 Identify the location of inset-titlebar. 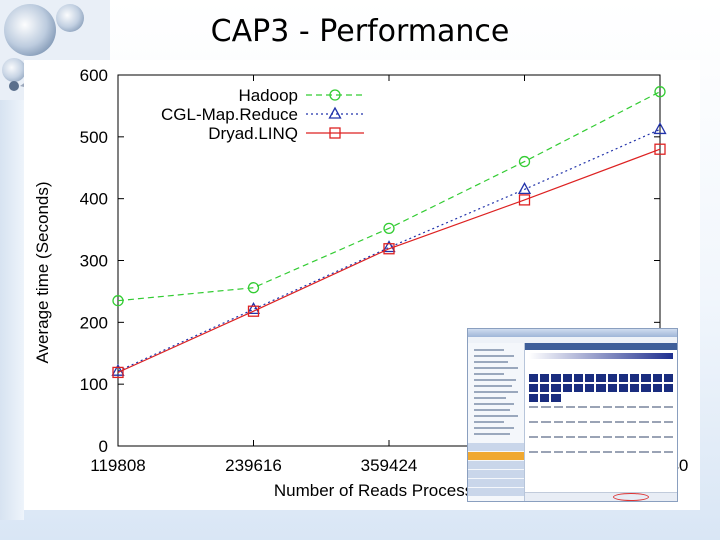
(572, 333).